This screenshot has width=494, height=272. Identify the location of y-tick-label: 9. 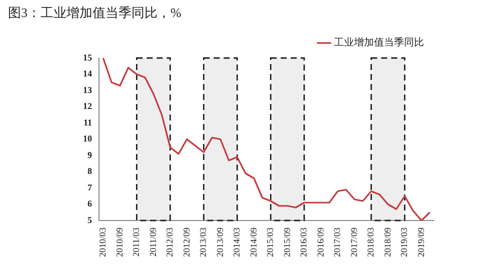
(90, 155).